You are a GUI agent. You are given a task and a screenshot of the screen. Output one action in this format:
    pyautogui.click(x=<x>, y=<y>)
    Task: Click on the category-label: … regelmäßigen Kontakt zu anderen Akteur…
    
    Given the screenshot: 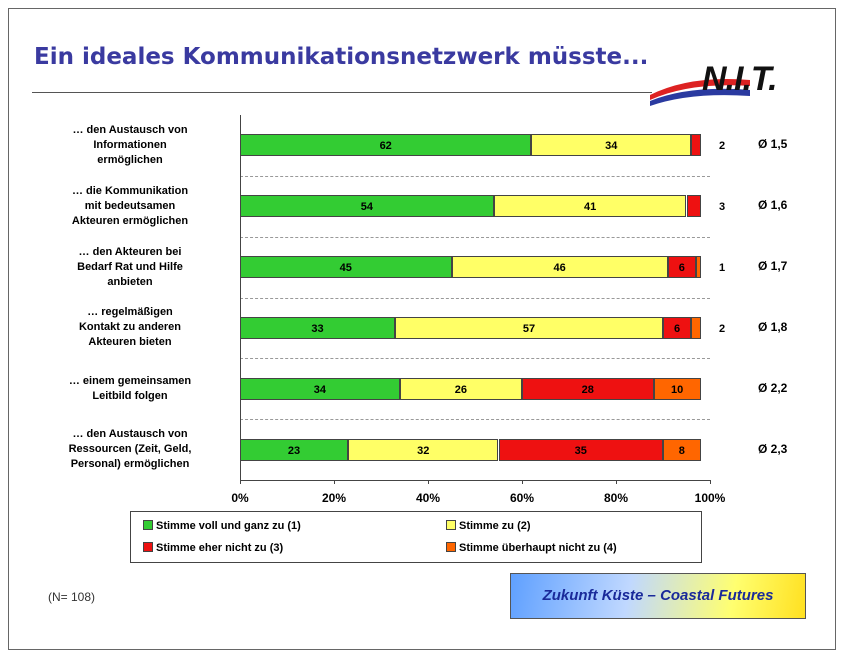 What is the action you would take?
    pyautogui.click(x=130, y=327)
    